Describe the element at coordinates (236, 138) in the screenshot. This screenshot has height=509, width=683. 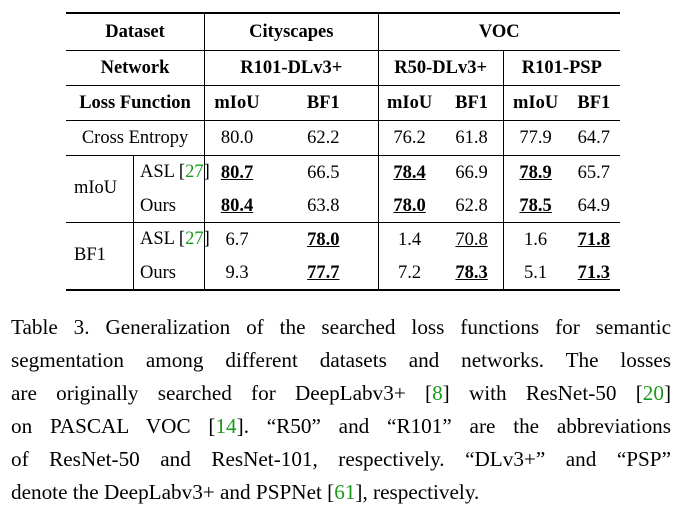
I see `table-cell: 80.0` at that location.